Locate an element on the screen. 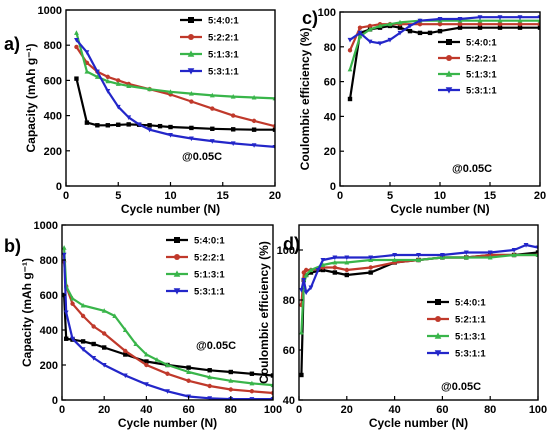 The height and width of the screenshot is (430, 550). y-tick-label: 80 is located at coordinates (289, 301).